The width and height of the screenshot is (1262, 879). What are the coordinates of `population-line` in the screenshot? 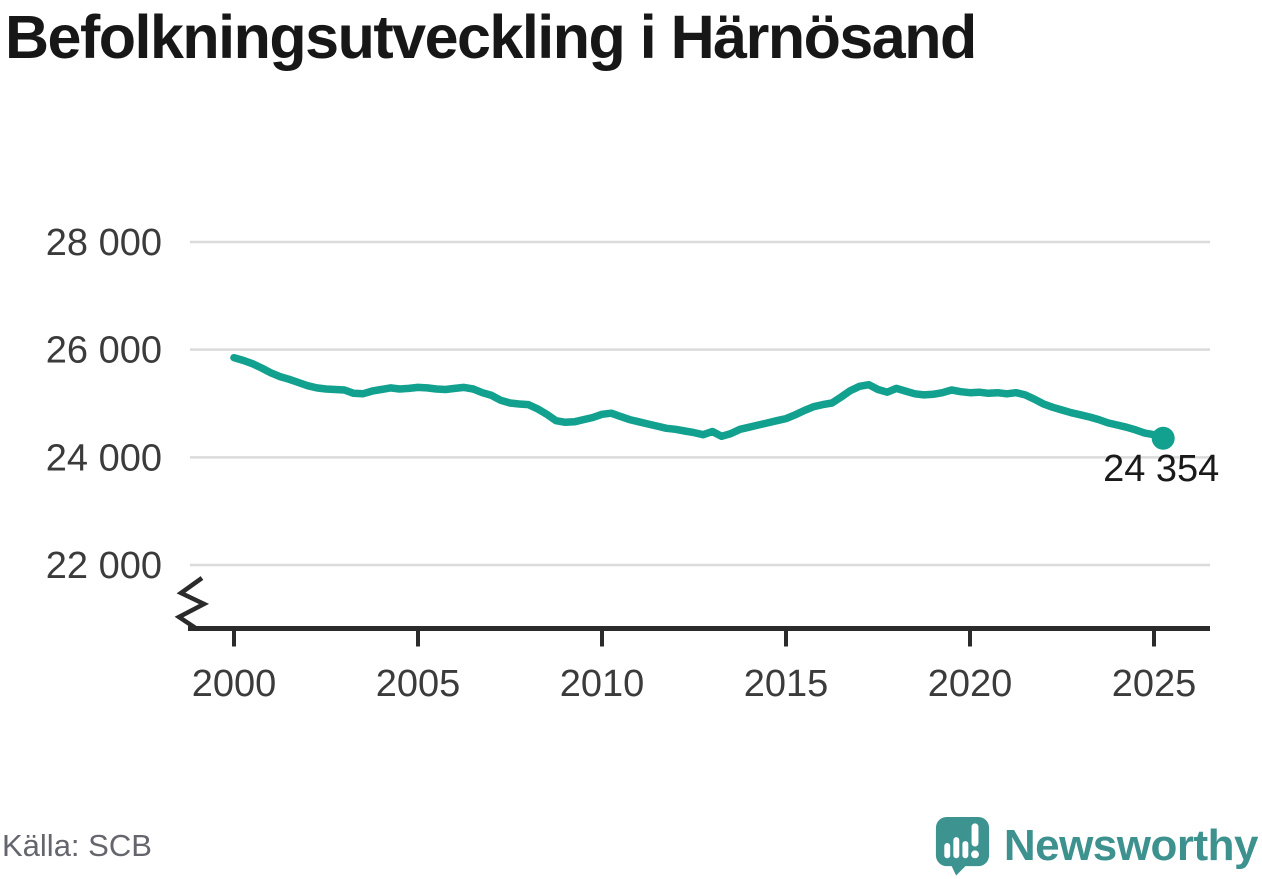 It's located at (698, 398).